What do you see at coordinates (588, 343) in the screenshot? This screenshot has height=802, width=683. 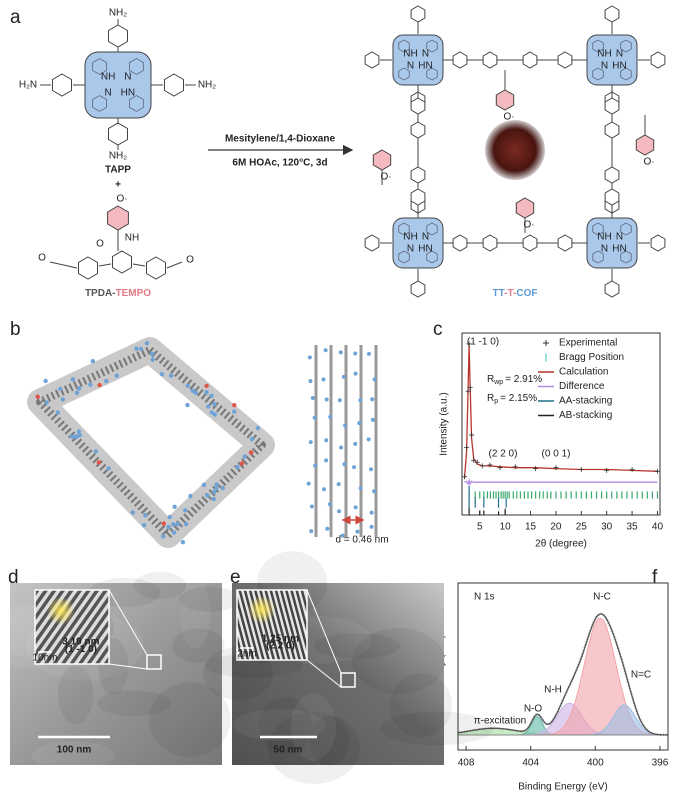 I see `legend-label: Experimental` at bounding box center [588, 343].